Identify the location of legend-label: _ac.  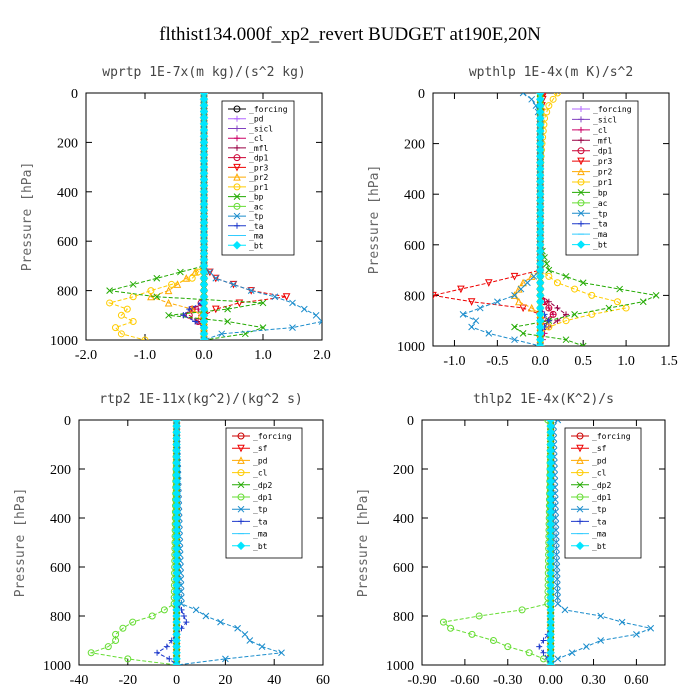
(600, 203).